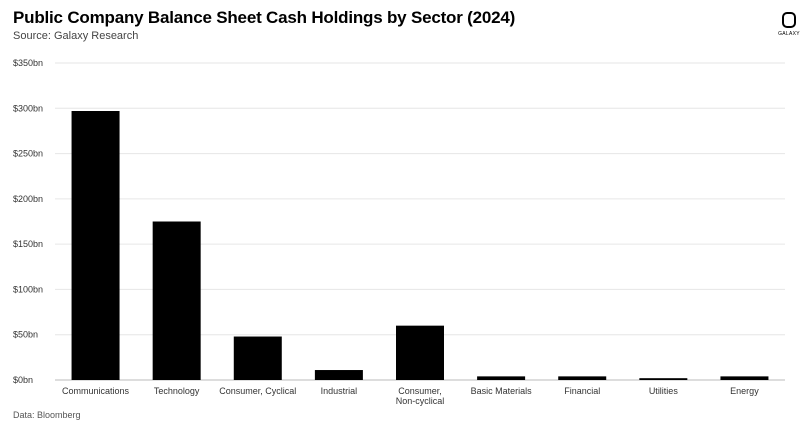 The width and height of the screenshot is (805, 433). What do you see at coordinates (339, 391) in the screenshot?
I see `x-tick-label: Industrial` at bounding box center [339, 391].